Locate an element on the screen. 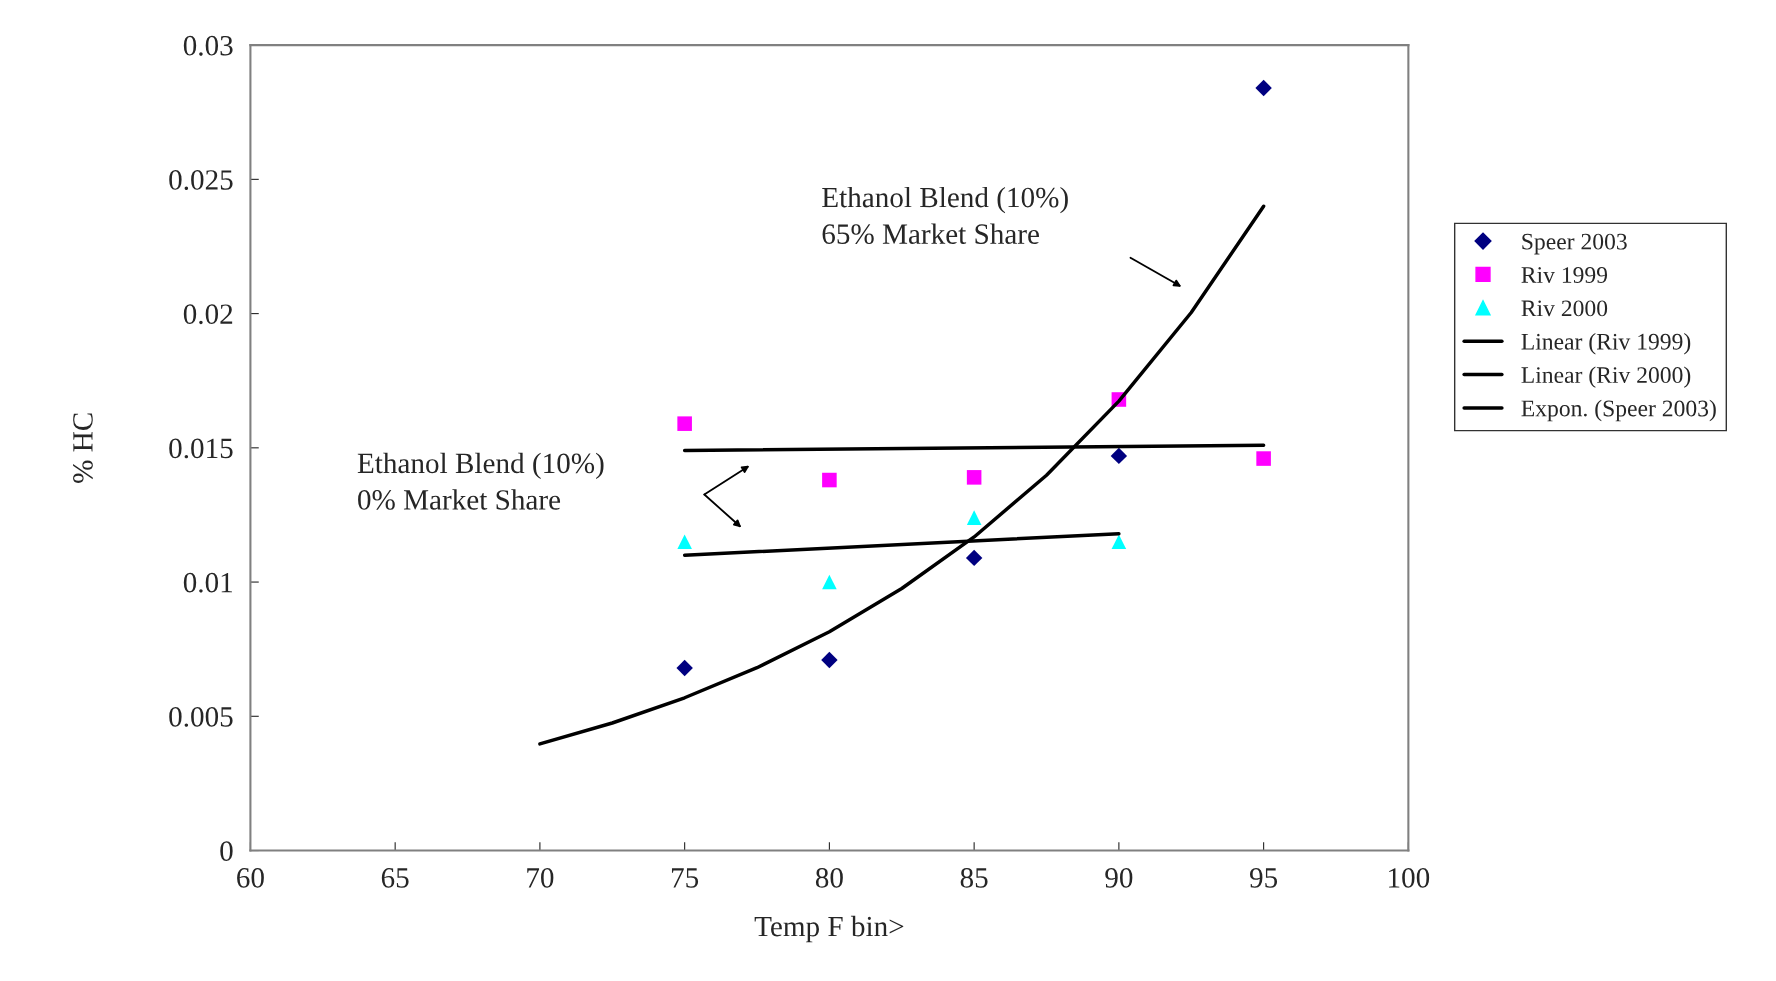 Image resolution: width=1776 pixels, height=981 pixels. x-tick-label: 85 is located at coordinates (974, 878).